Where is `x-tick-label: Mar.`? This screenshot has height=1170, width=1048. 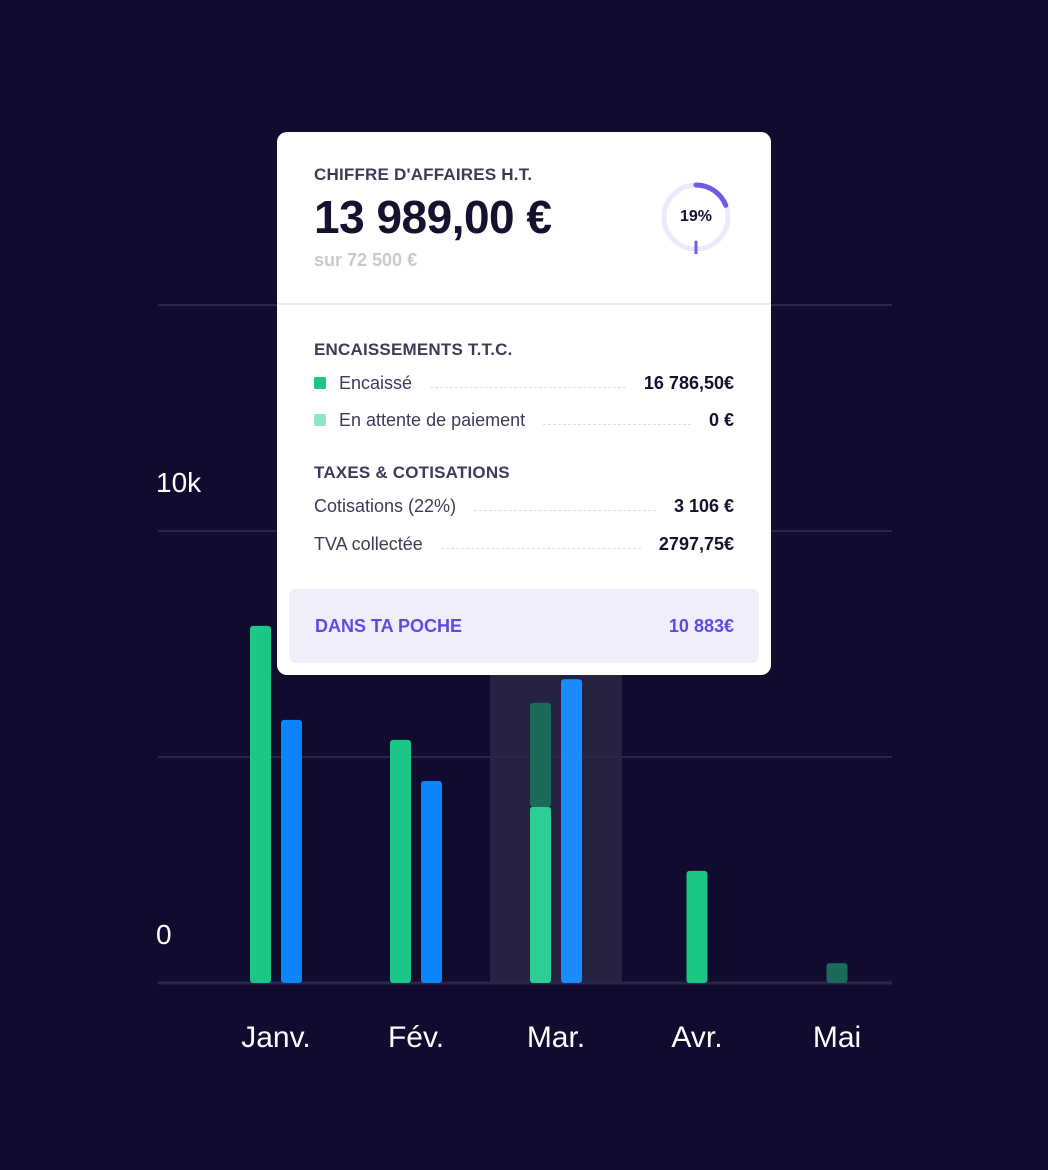 x-tick-label: Mar. is located at coordinates (556, 1037).